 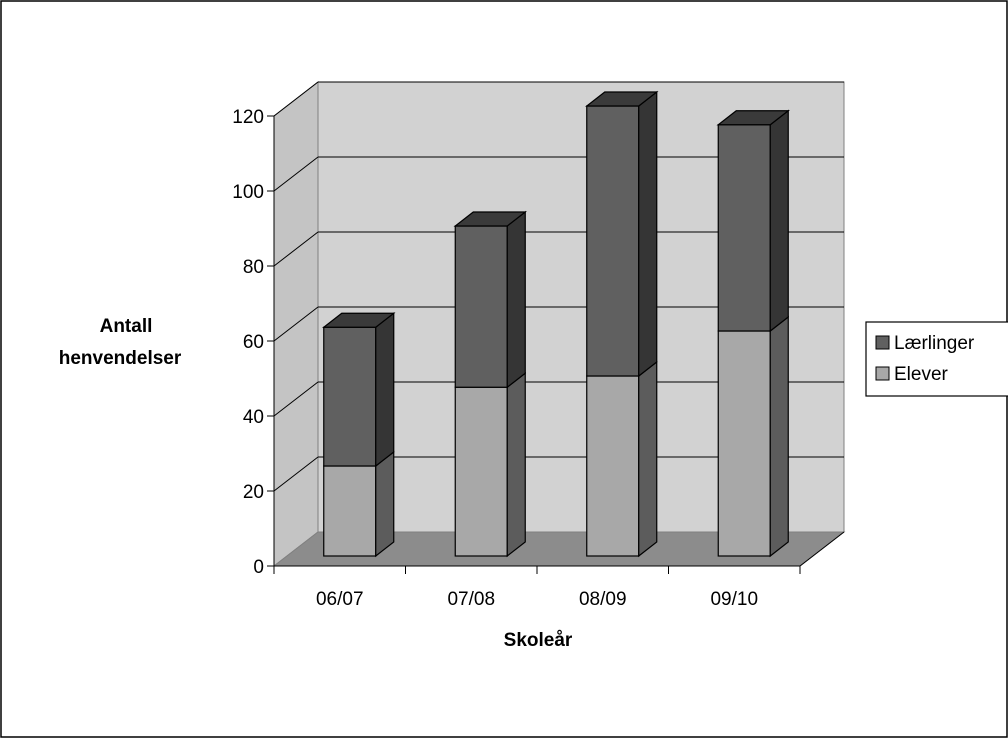 What do you see at coordinates (779, 221) in the screenshot?
I see `bar-Lærlinger-09/10-side` at bounding box center [779, 221].